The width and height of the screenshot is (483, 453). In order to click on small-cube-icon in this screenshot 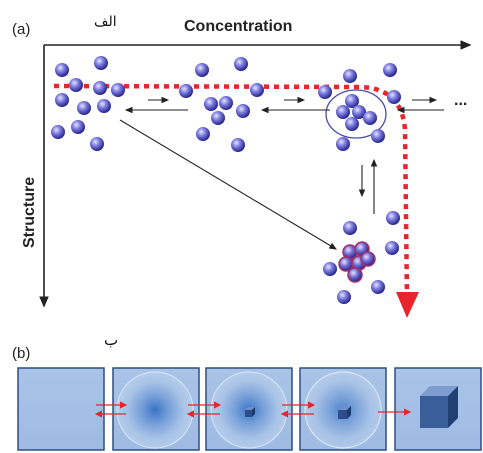, I will do `click(250, 412)`.